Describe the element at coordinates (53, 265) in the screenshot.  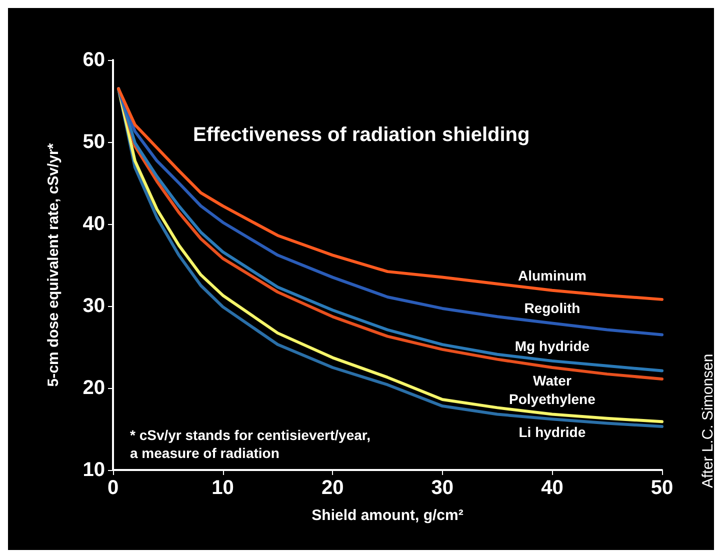
I see `y-axis-title: 5-cm dose equivalent rate, cSv/yr*` at that location.